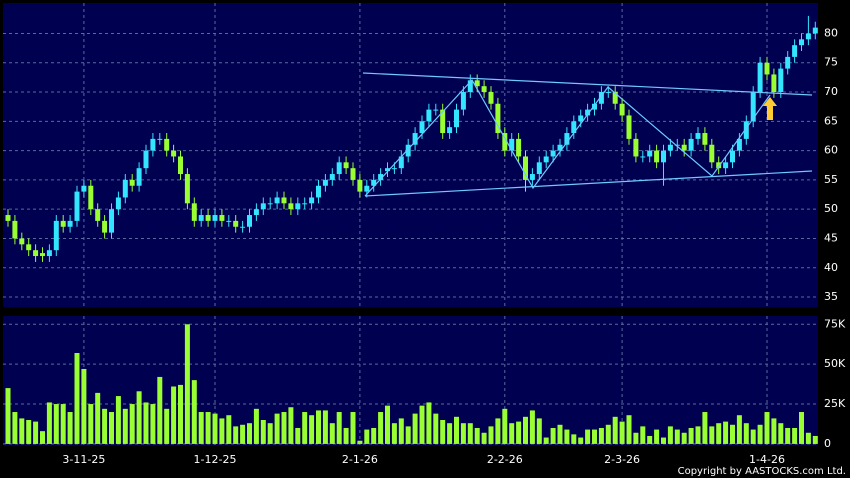 The image size is (850, 478). What do you see at coordinates (835, 363) in the screenshot?
I see `y-tick-label: 50K` at bounding box center [835, 363].